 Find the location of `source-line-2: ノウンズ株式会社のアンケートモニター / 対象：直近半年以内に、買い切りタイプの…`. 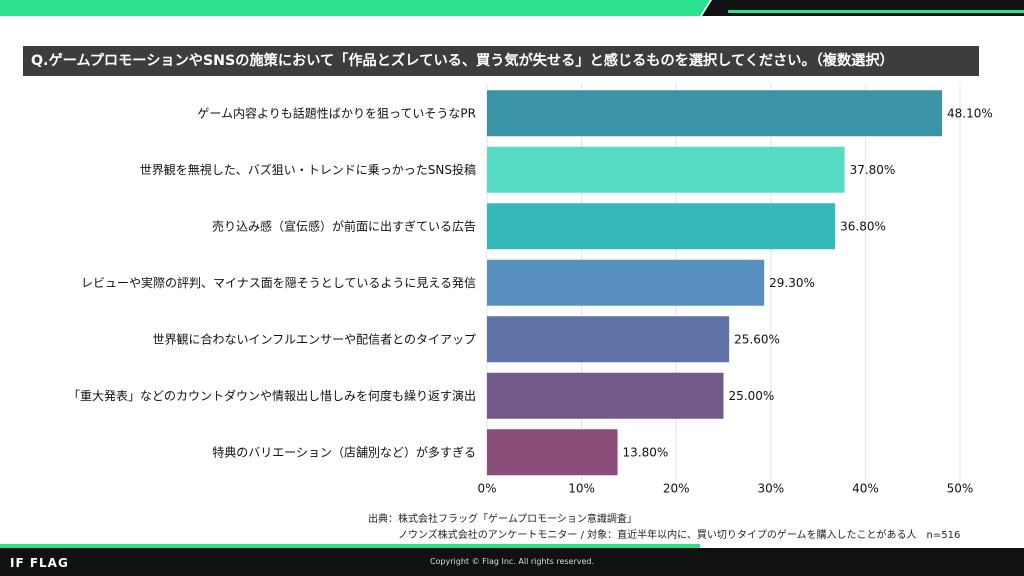

source-line-2: ノウンズ株式会社のアンケートモニター / 対象：直近半年以内に、買い切りタイプの… is located at coordinates (679, 535).